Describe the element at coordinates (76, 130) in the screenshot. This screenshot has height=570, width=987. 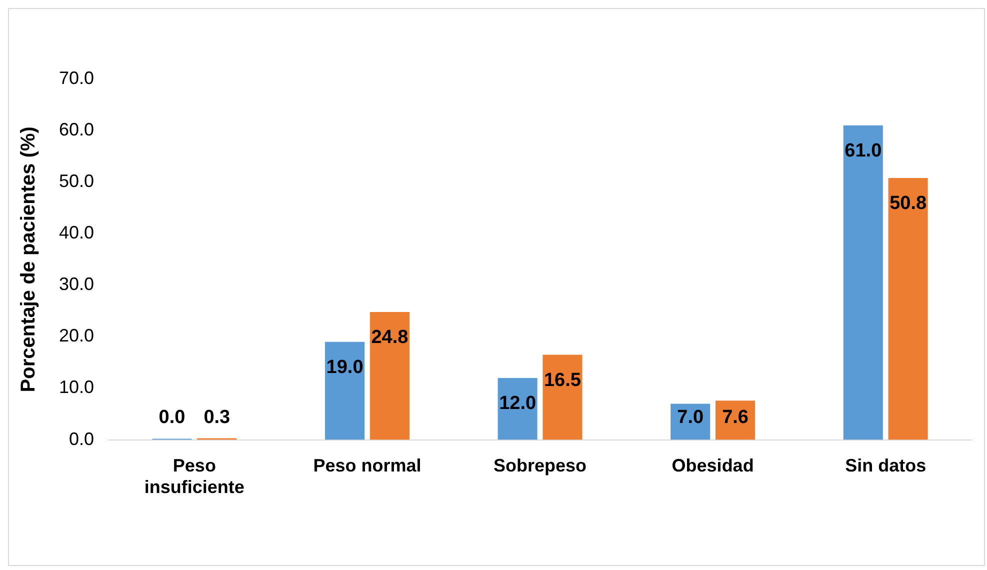
I see `y-tick-label: 60.0` at that location.